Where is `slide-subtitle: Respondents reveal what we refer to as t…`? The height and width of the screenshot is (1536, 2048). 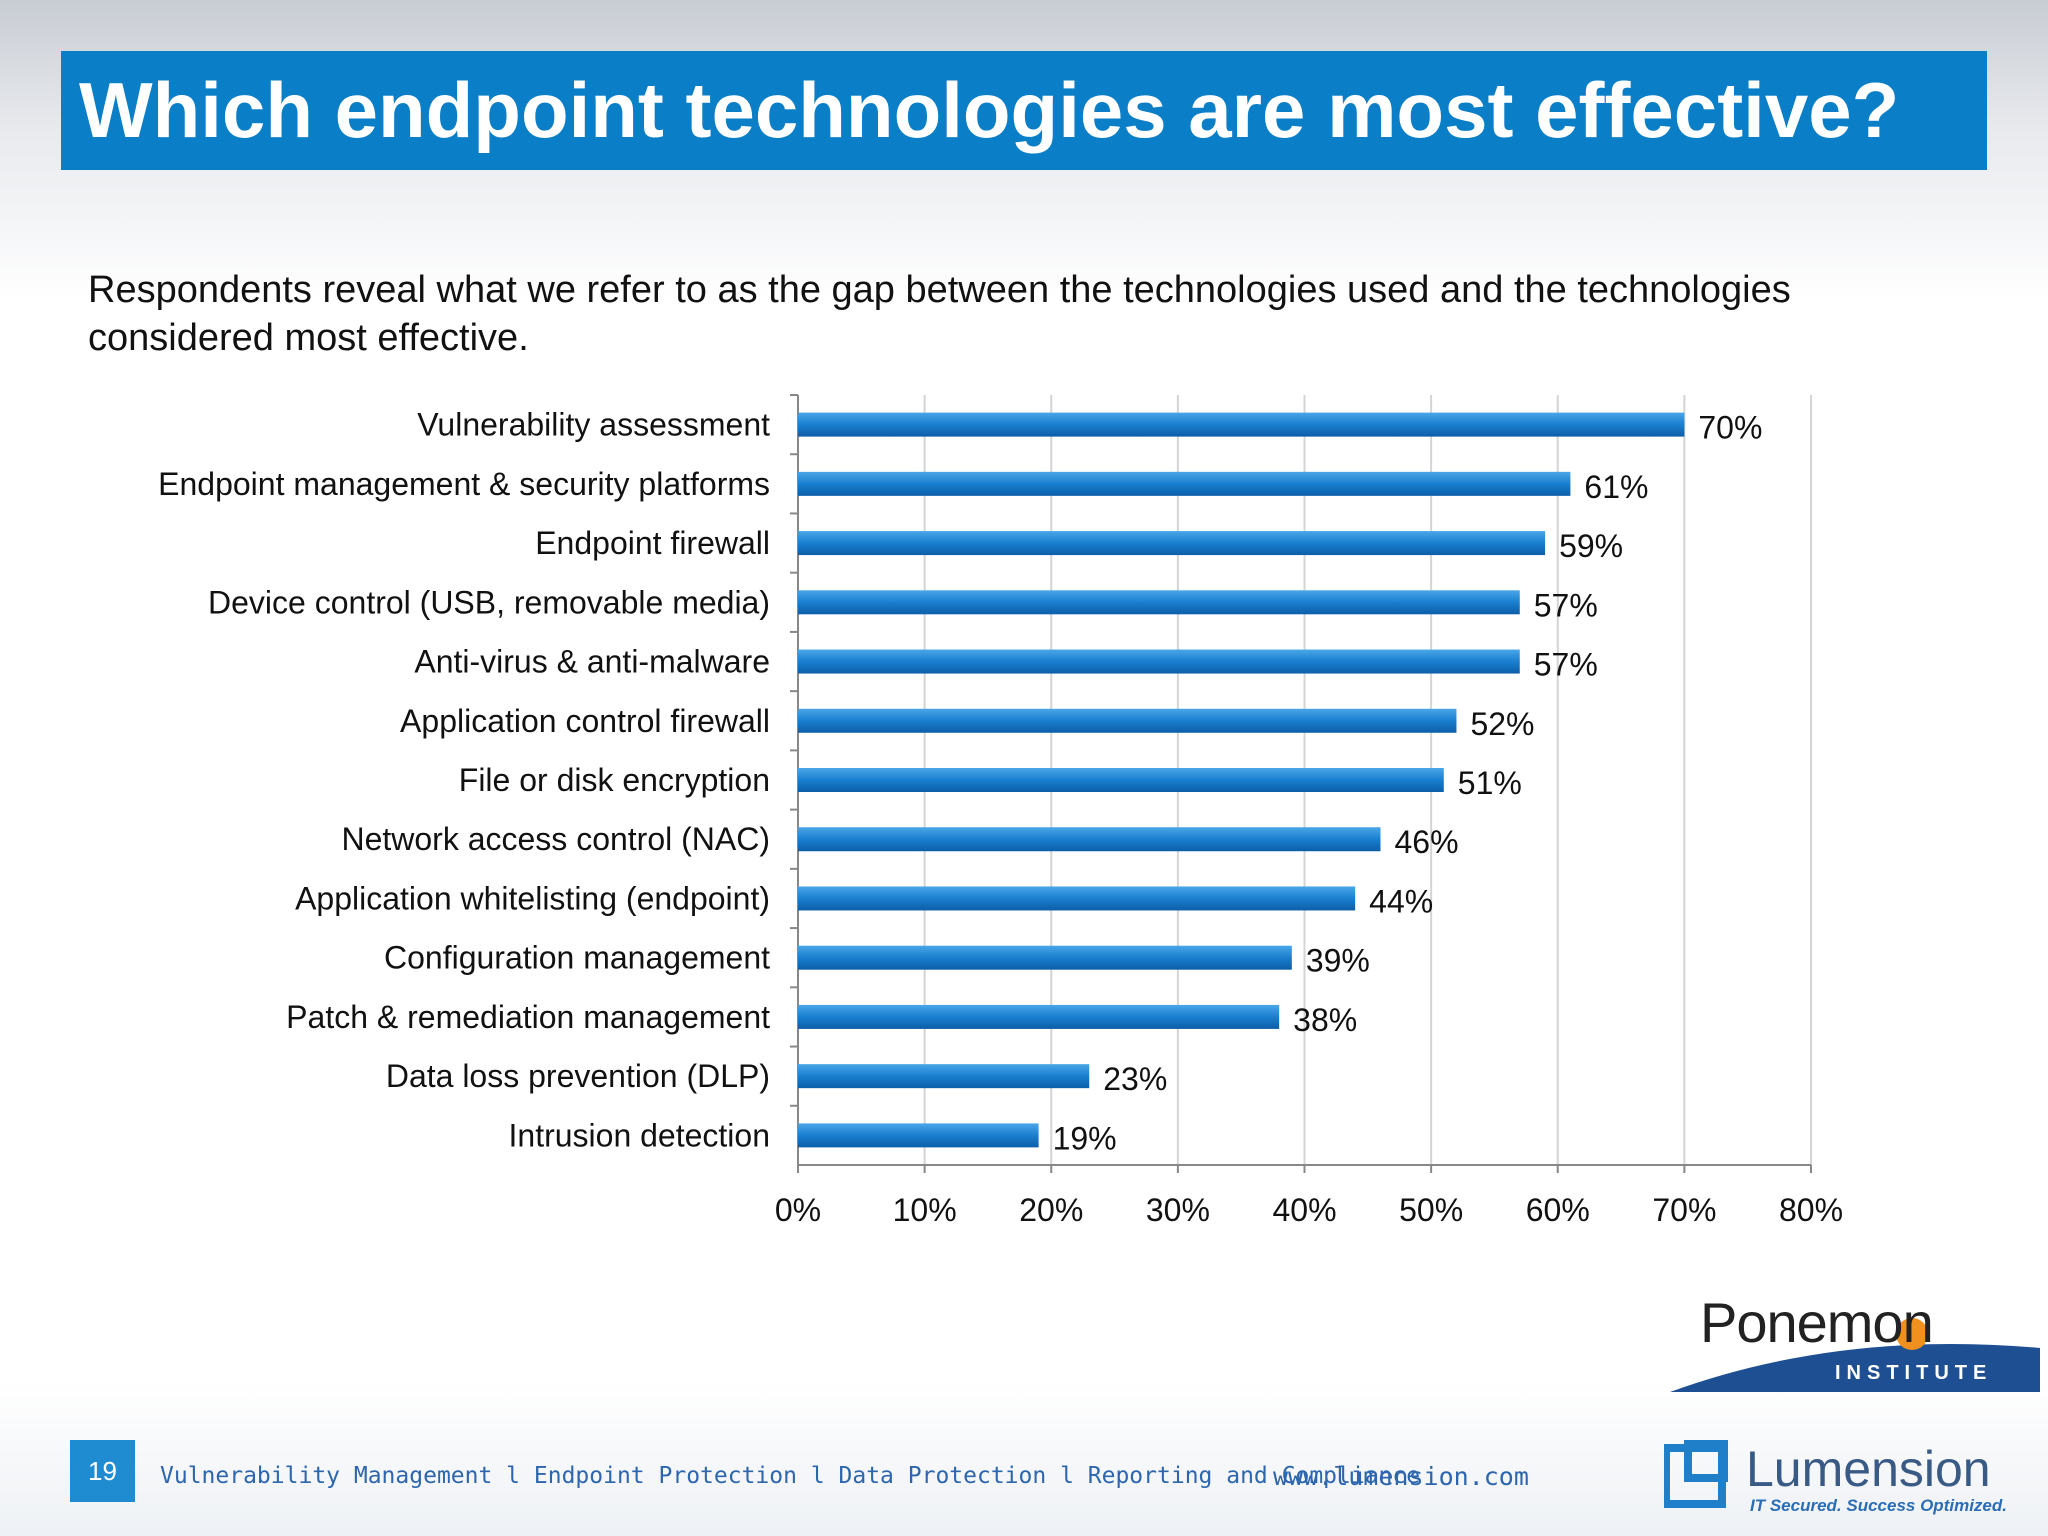
slide-subtitle: Respondents reveal what we refer to as t… is located at coordinates (939, 314).